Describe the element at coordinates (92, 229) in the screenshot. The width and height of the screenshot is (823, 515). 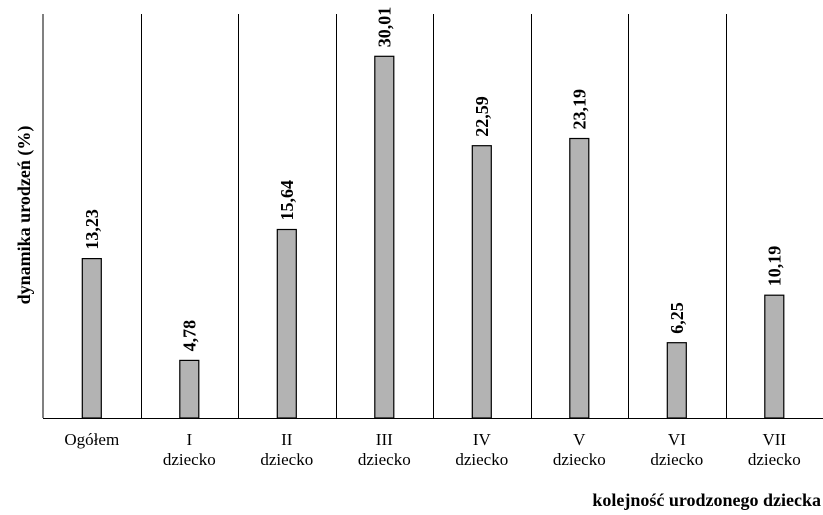
I see `data-label: 13,23` at that location.